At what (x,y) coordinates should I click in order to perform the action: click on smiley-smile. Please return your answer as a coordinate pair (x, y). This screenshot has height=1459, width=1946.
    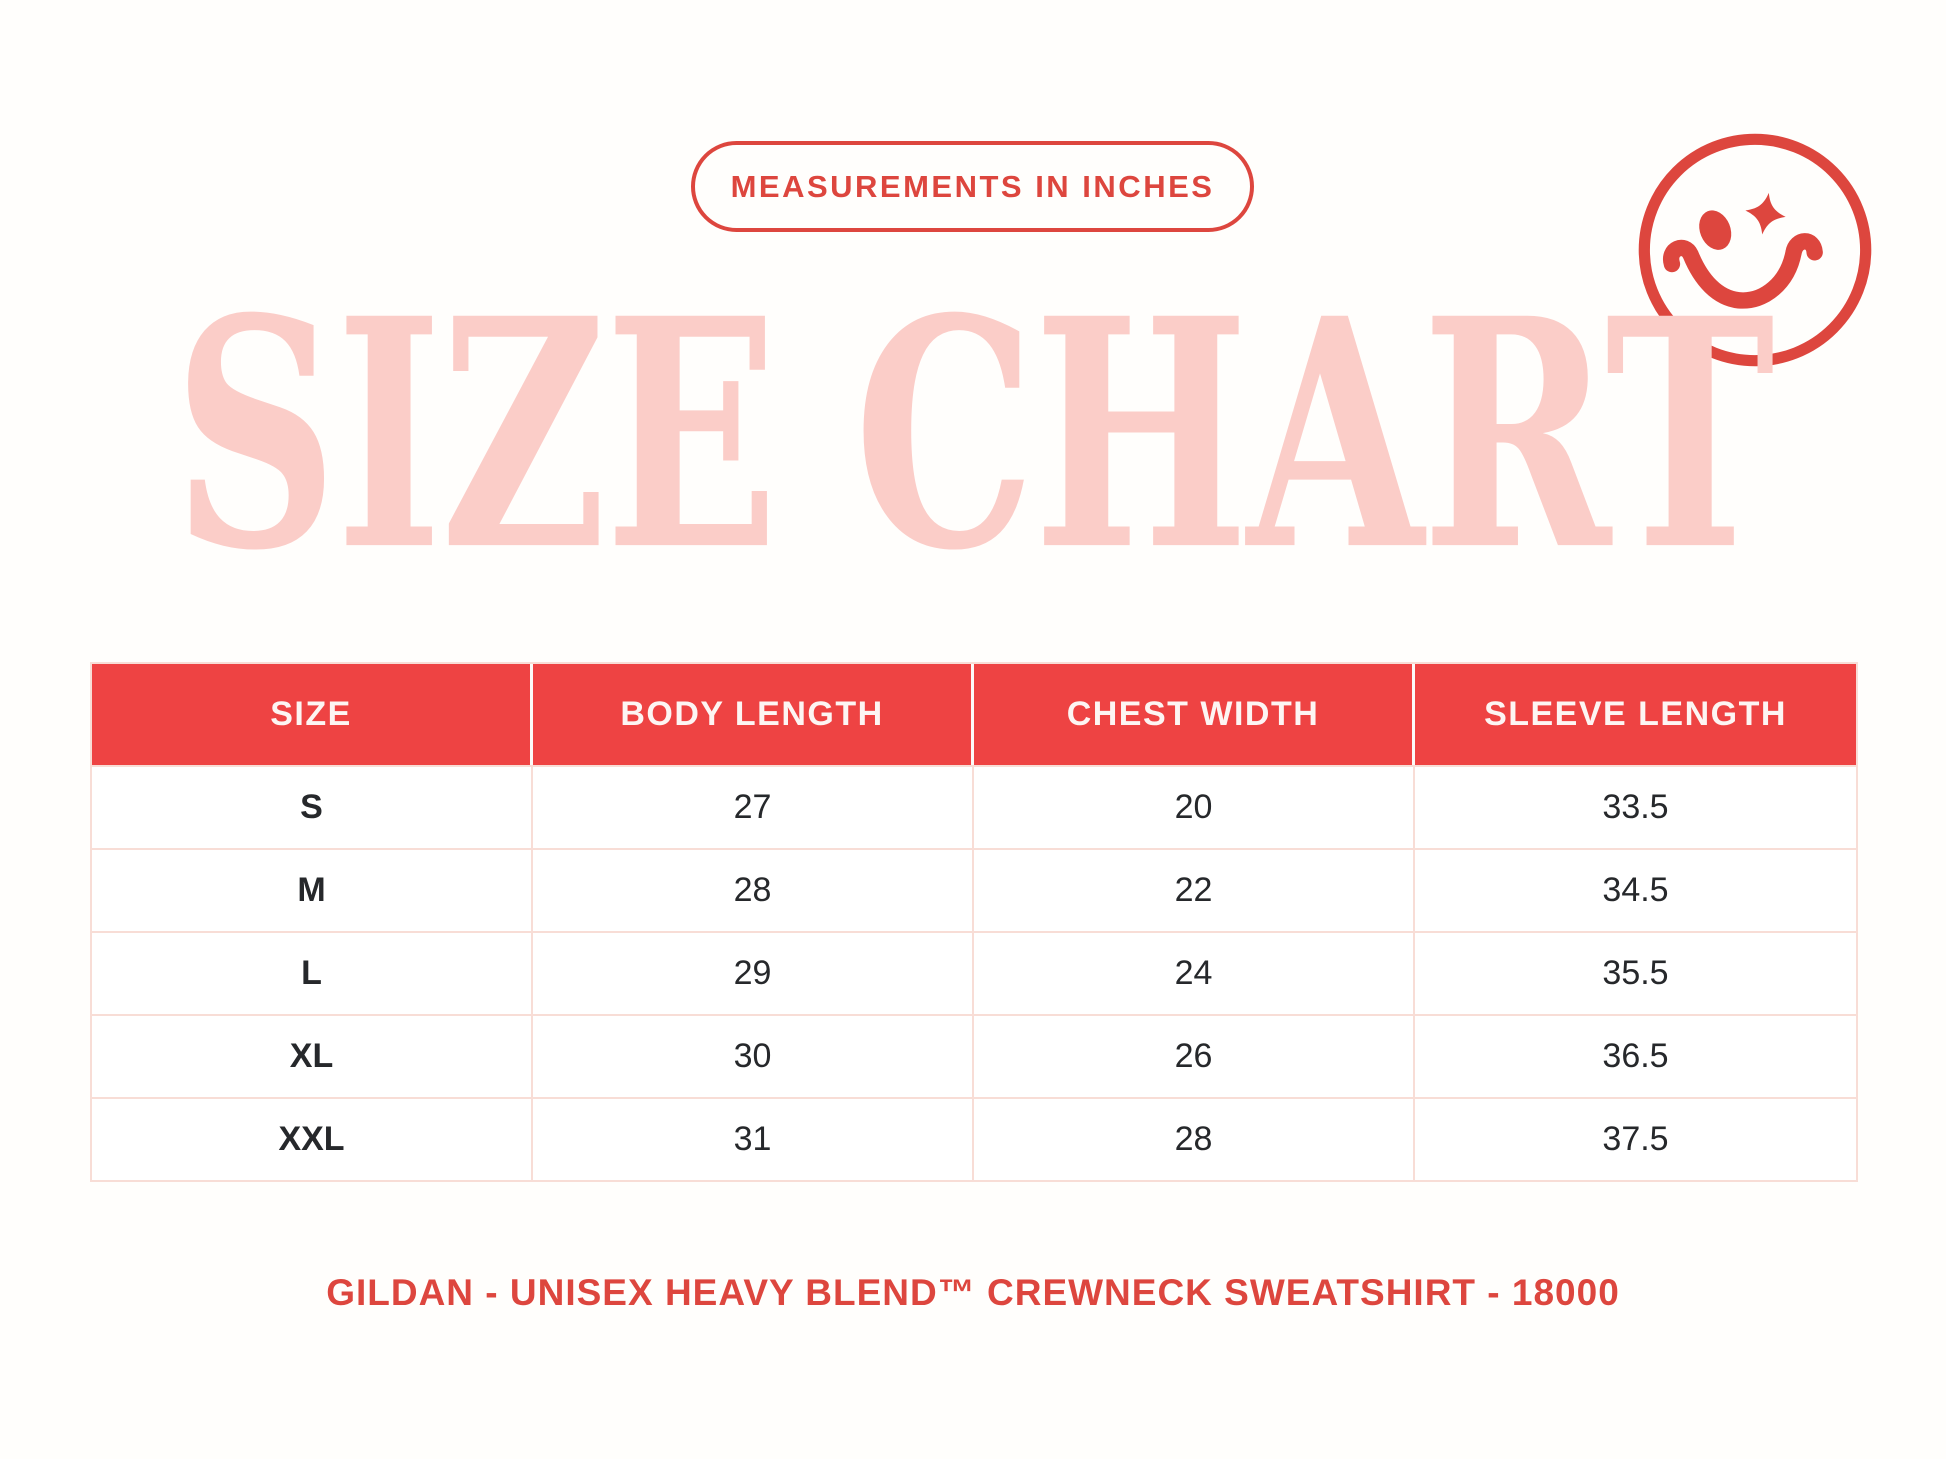
    Looking at the image, I should click on (1743, 271).